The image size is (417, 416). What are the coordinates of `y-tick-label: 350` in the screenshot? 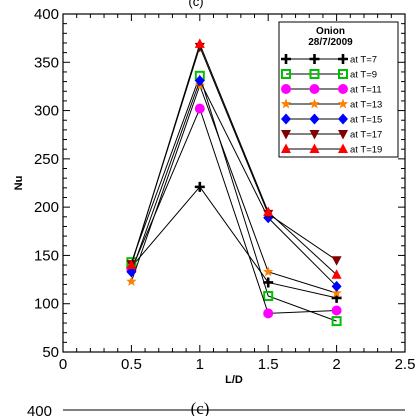 It's located at (46, 62).